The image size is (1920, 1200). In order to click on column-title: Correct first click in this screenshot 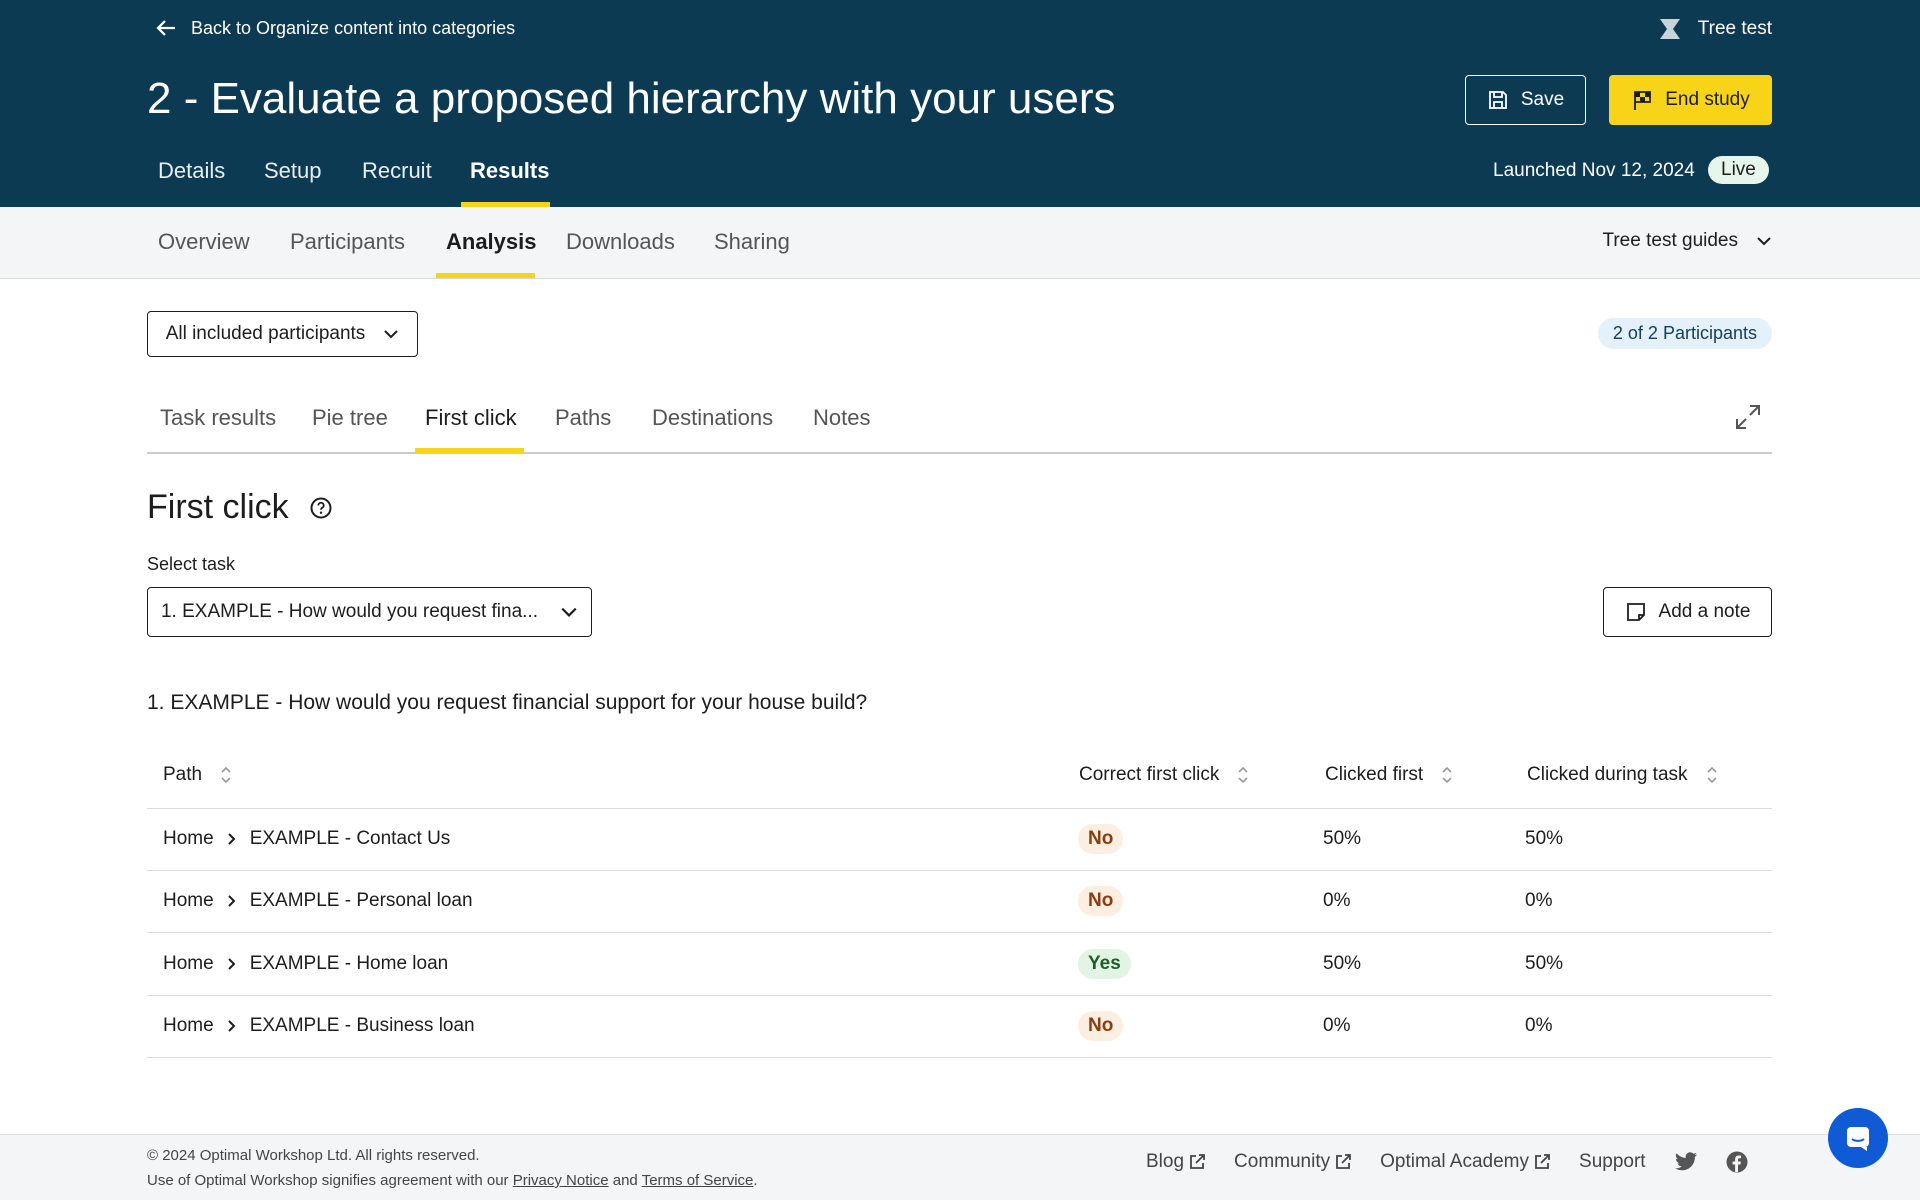, I will do `click(1149, 774)`.